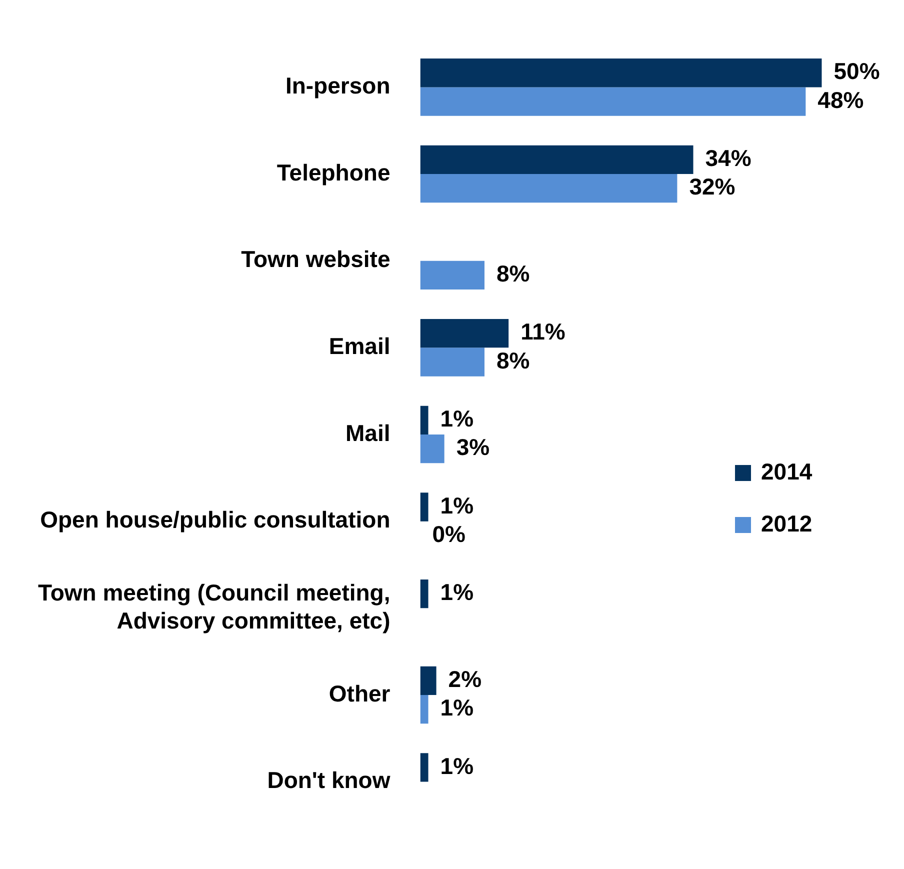 This screenshot has width=904, height=869. What do you see at coordinates (728, 158) in the screenshot?
I see `data-label: 34%` at bounding box center [728, 158].